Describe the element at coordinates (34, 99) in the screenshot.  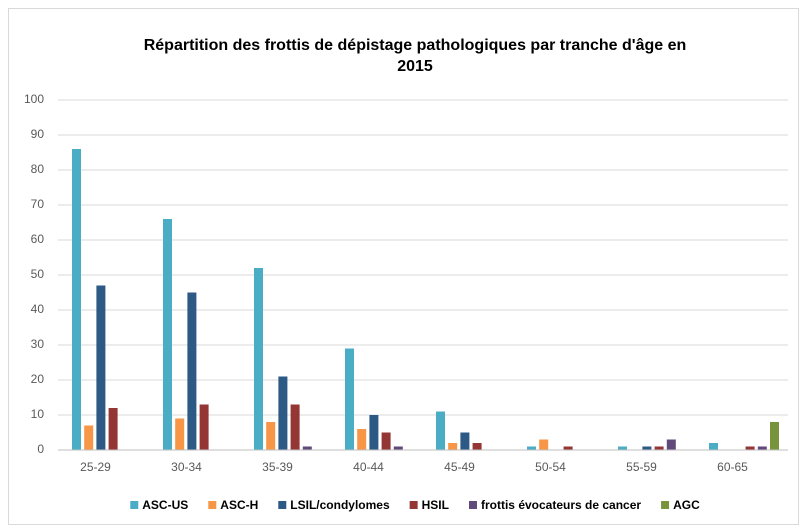
I see `y-tick-label: 100` at that location.